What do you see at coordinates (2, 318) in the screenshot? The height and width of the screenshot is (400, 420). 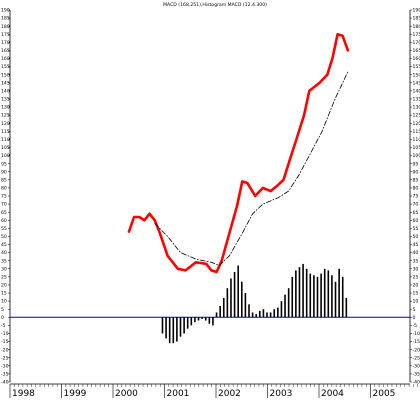 I see `left-y-tick-label: 0` at bounding box center [2, 318].